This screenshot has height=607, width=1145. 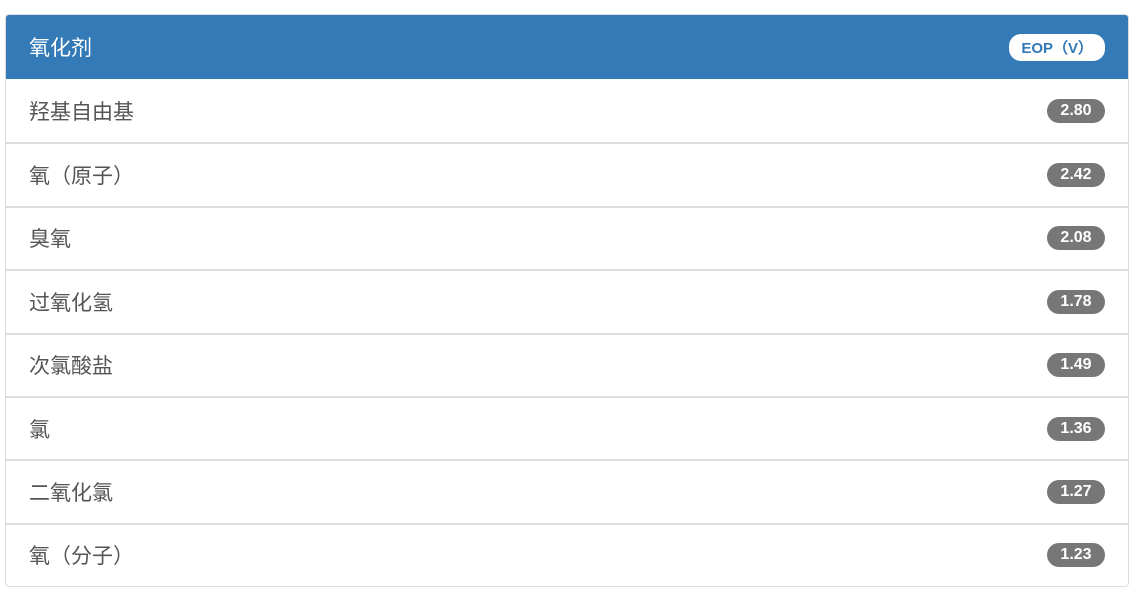 What do you see at coordinates (1076, 301) in the screenshot?
I see `eop-value-badge: 1.78` at bounding box center [1076, 301].